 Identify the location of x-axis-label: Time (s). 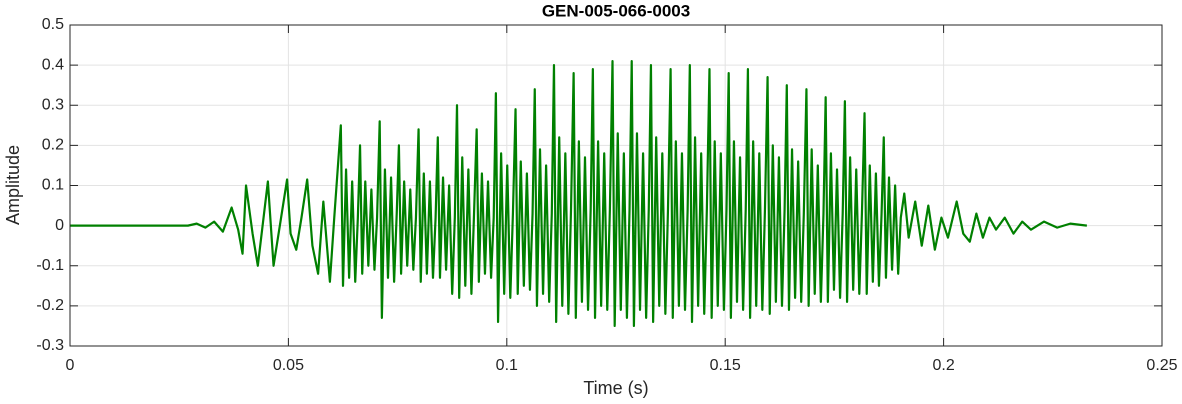
(615, 388).